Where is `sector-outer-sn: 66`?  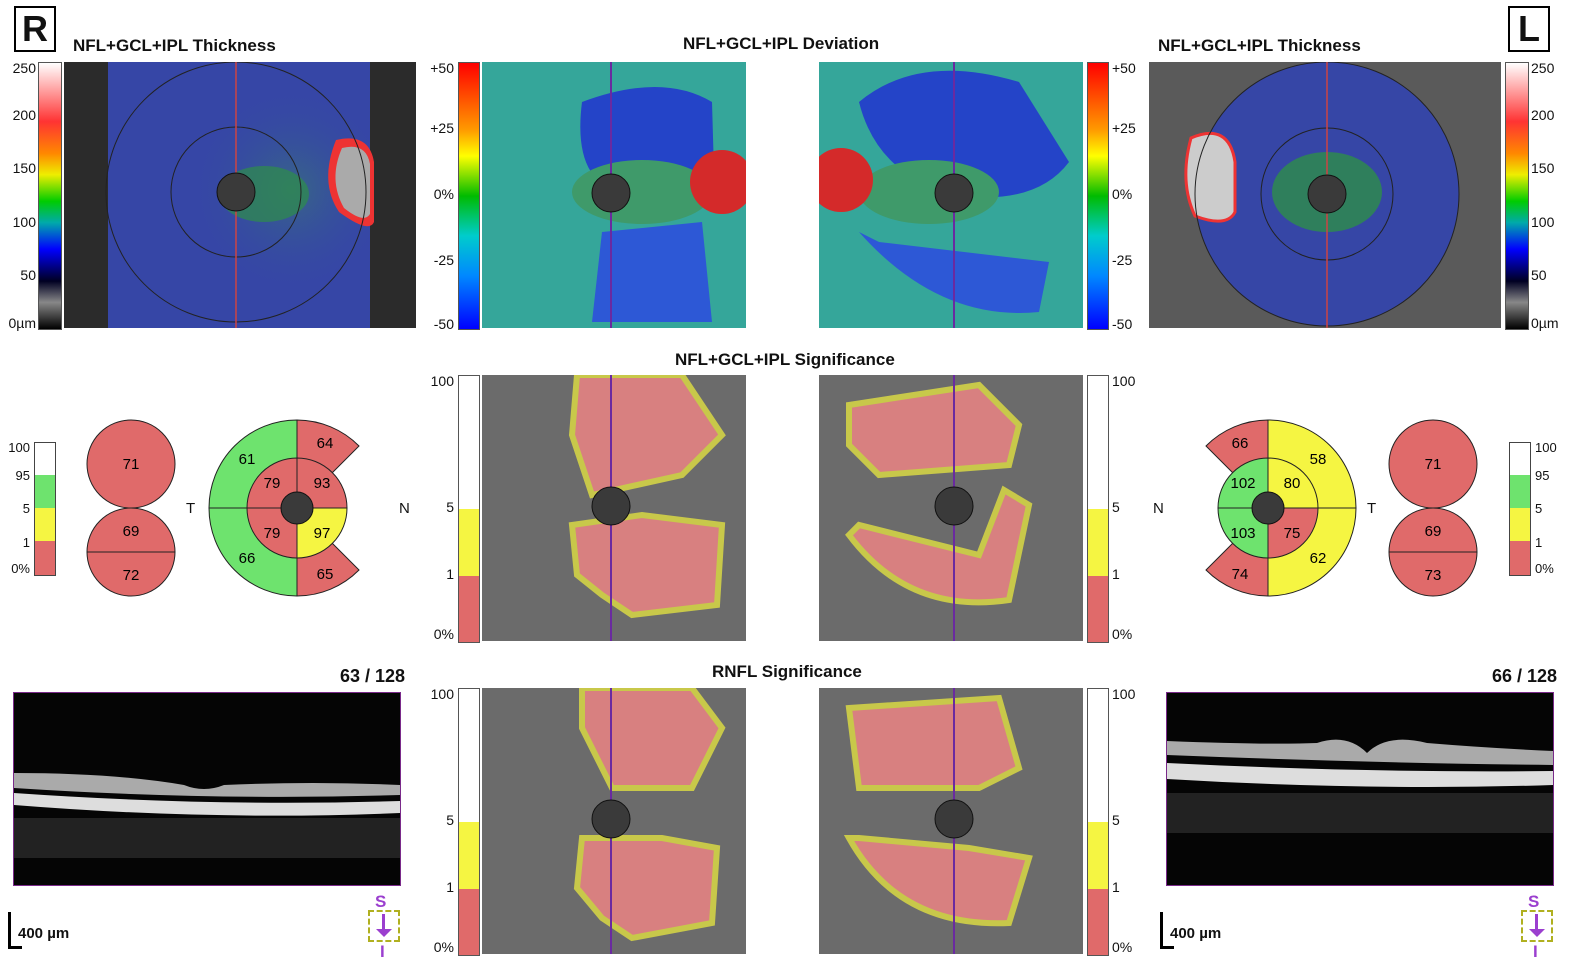
sector-outer-sn: 66 is located at coordinates (1240, 443).